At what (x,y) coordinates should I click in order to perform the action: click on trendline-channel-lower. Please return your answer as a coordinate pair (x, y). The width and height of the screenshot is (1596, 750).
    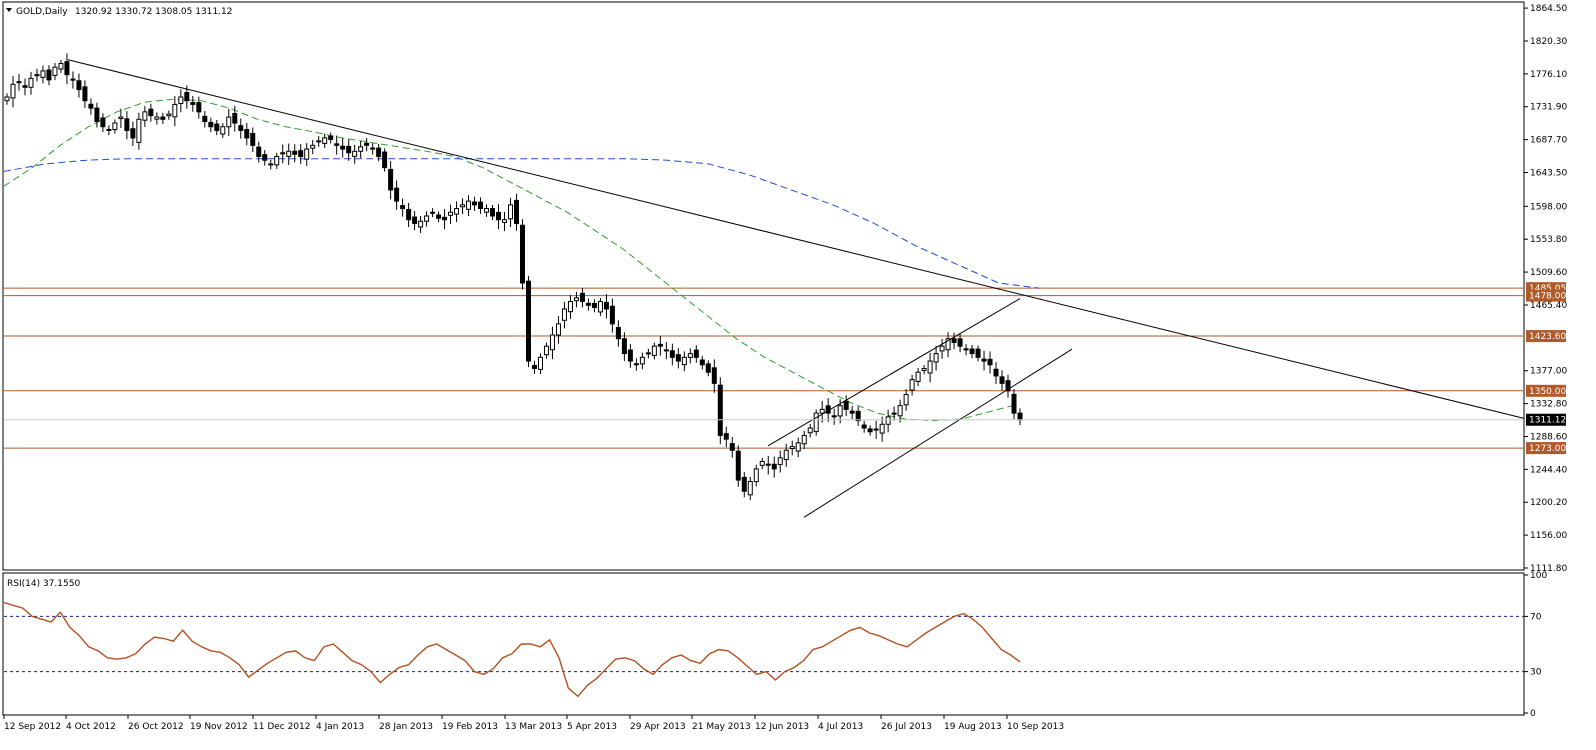
    Looking at the image, I should click on (938, 433).